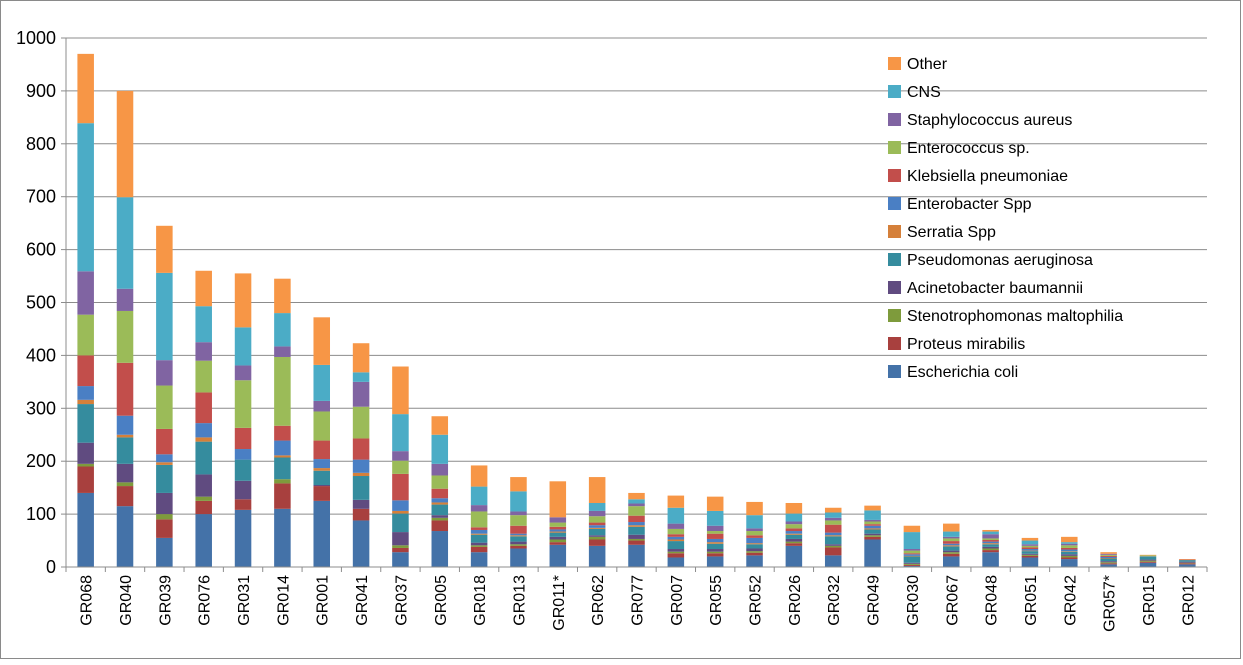 This screenshot has width=1243, height=665. Describe the element at coordinates (1188, 600) in the screenshot. I see `x-tick-label: GR012` at that location.